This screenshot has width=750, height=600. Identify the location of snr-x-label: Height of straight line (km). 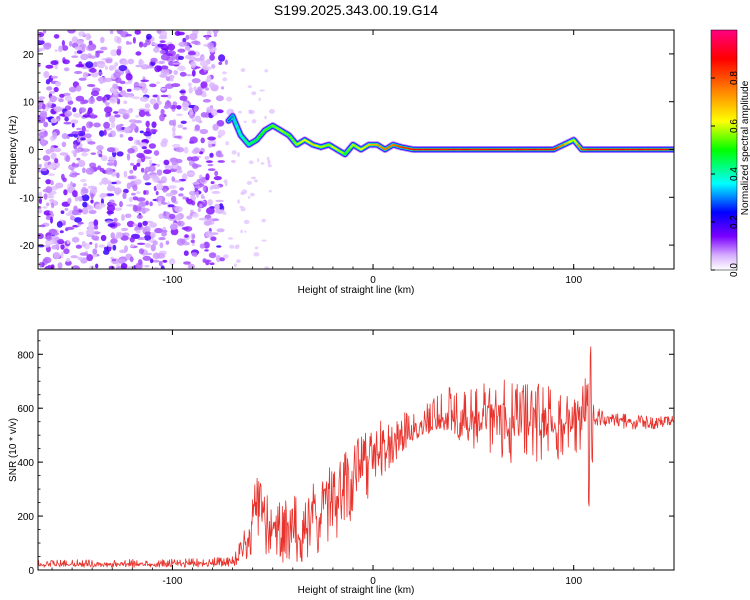
(356, 590).